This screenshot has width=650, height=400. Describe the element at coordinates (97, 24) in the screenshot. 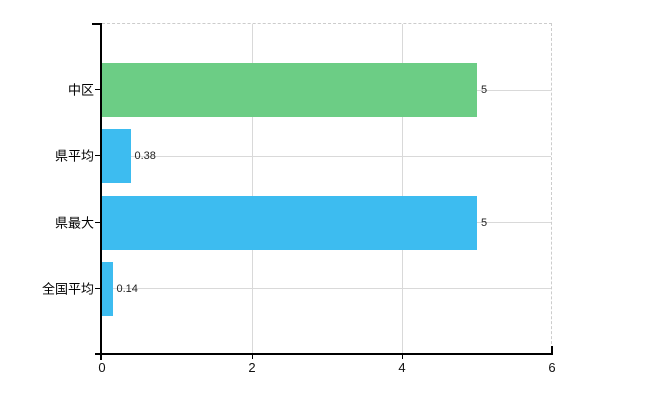

I see `y-axis-top-cap` at that location.